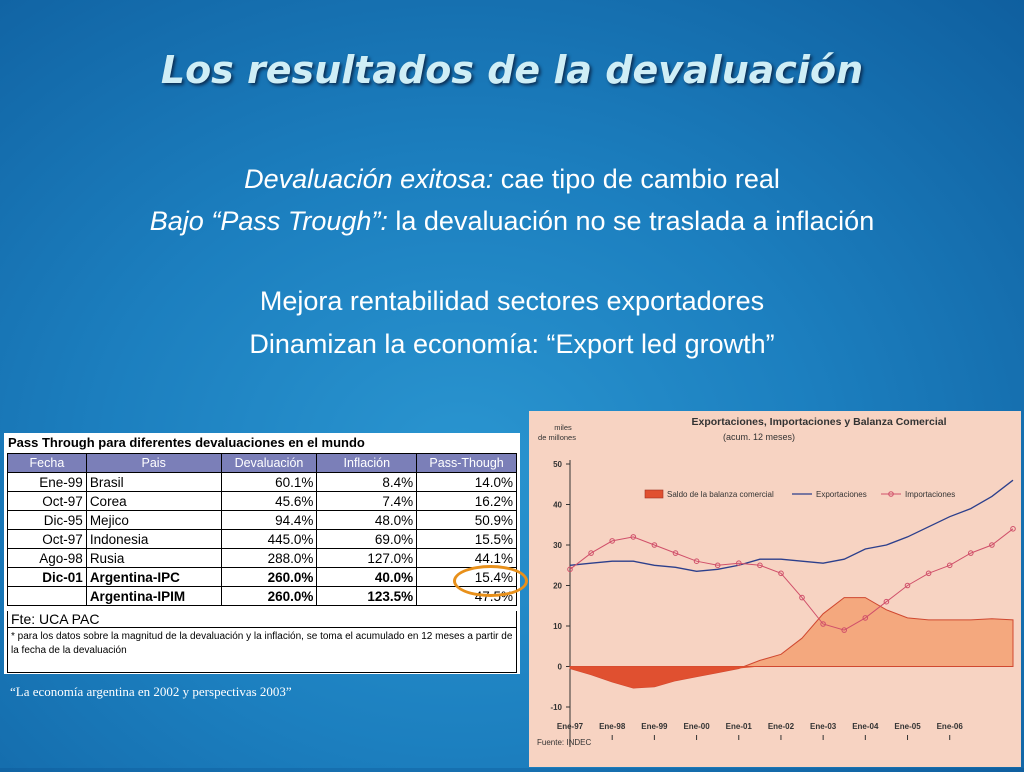 Image resolution: width=1024 pixels, height=772 pixels. I want to click on cell-devaluacion: 288.0%, so click(269, 558).